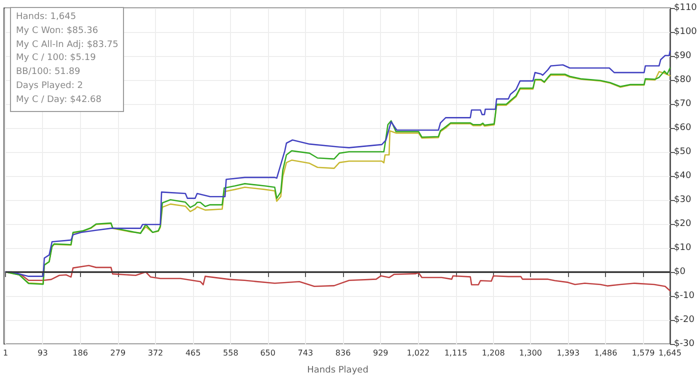 This screenshot has height=380, width=700. Describe the element at coordinates (47, 17) in the screenshot. I see `annotation: Hands: 1,645` at that location.